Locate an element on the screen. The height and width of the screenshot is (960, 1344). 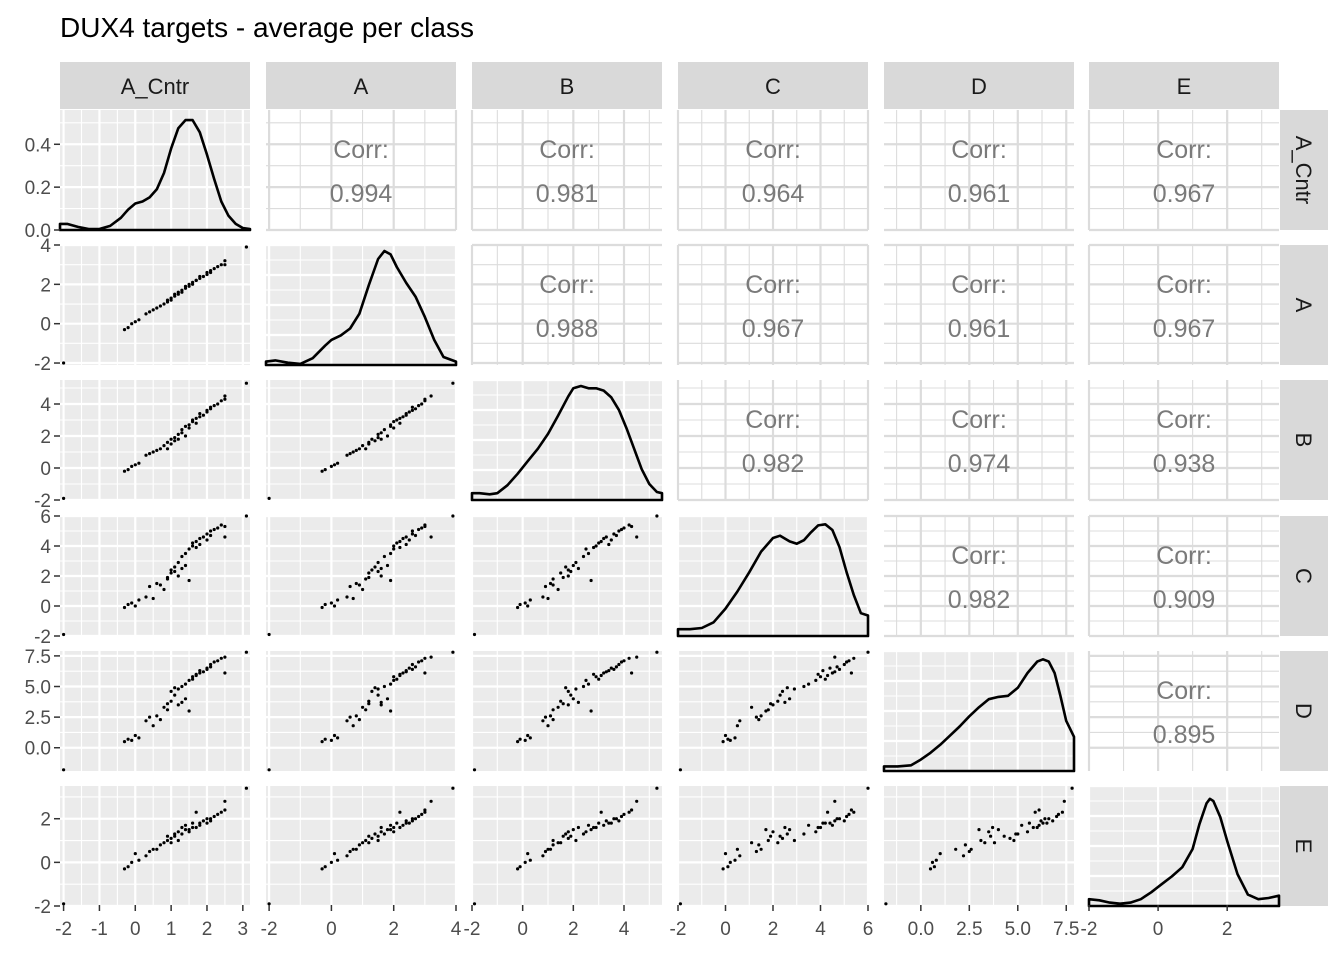
corr-value: 0.895 is located at coordinates (1184, 735).